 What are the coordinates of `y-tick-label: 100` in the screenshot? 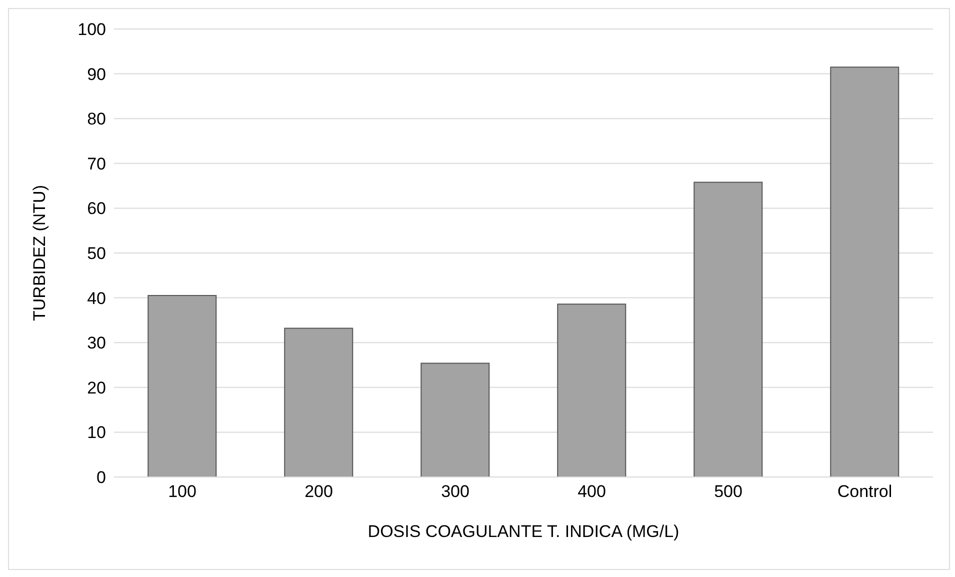 It's located at (92, 30).